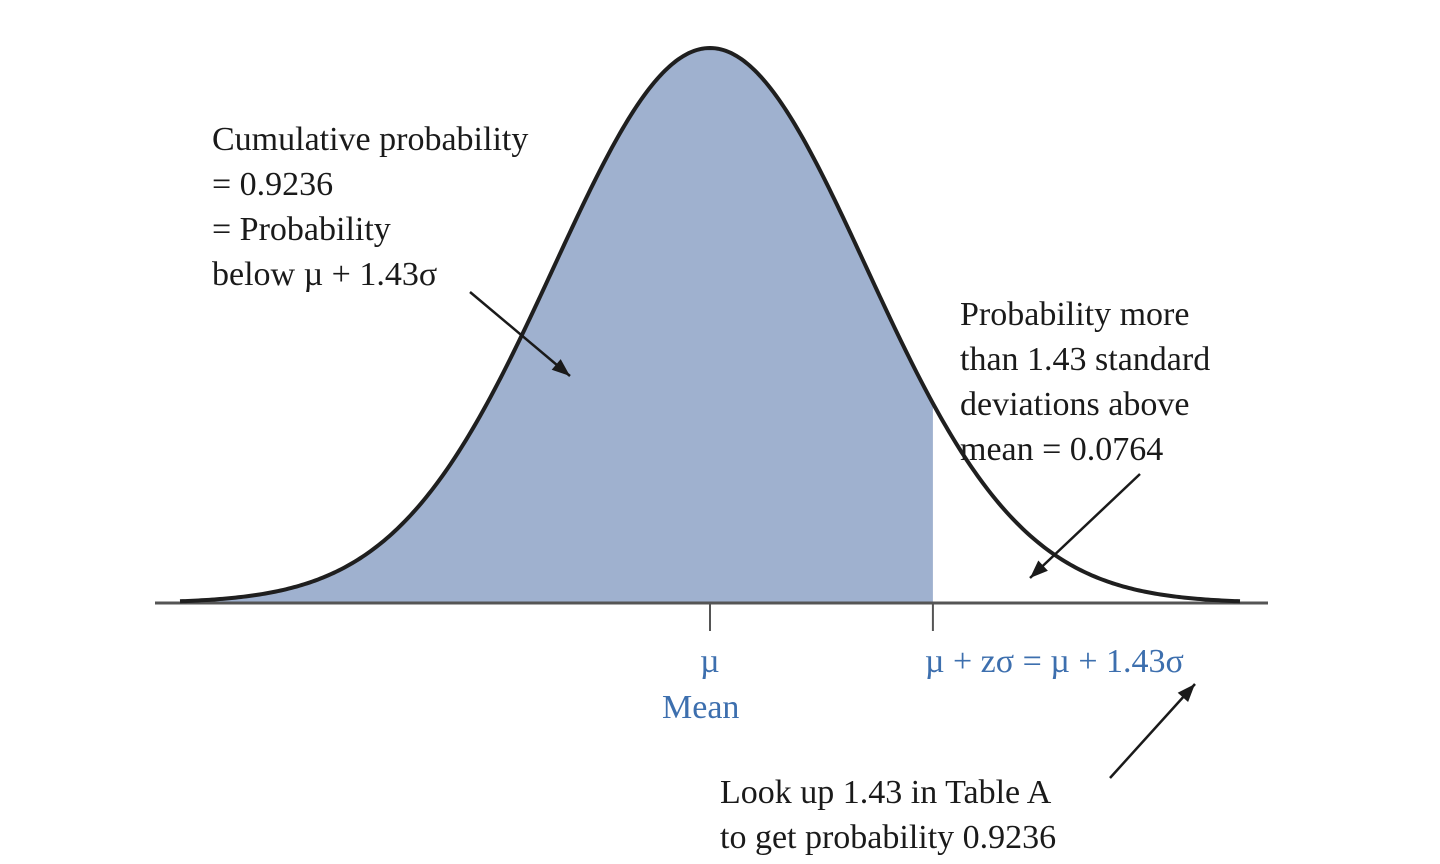 This screenshot has height=864, width=1440. Describe the element at coordinates (325, 274) in the screenshot. I see `annotation-left-line: below µ + 1.43σ` at that location.